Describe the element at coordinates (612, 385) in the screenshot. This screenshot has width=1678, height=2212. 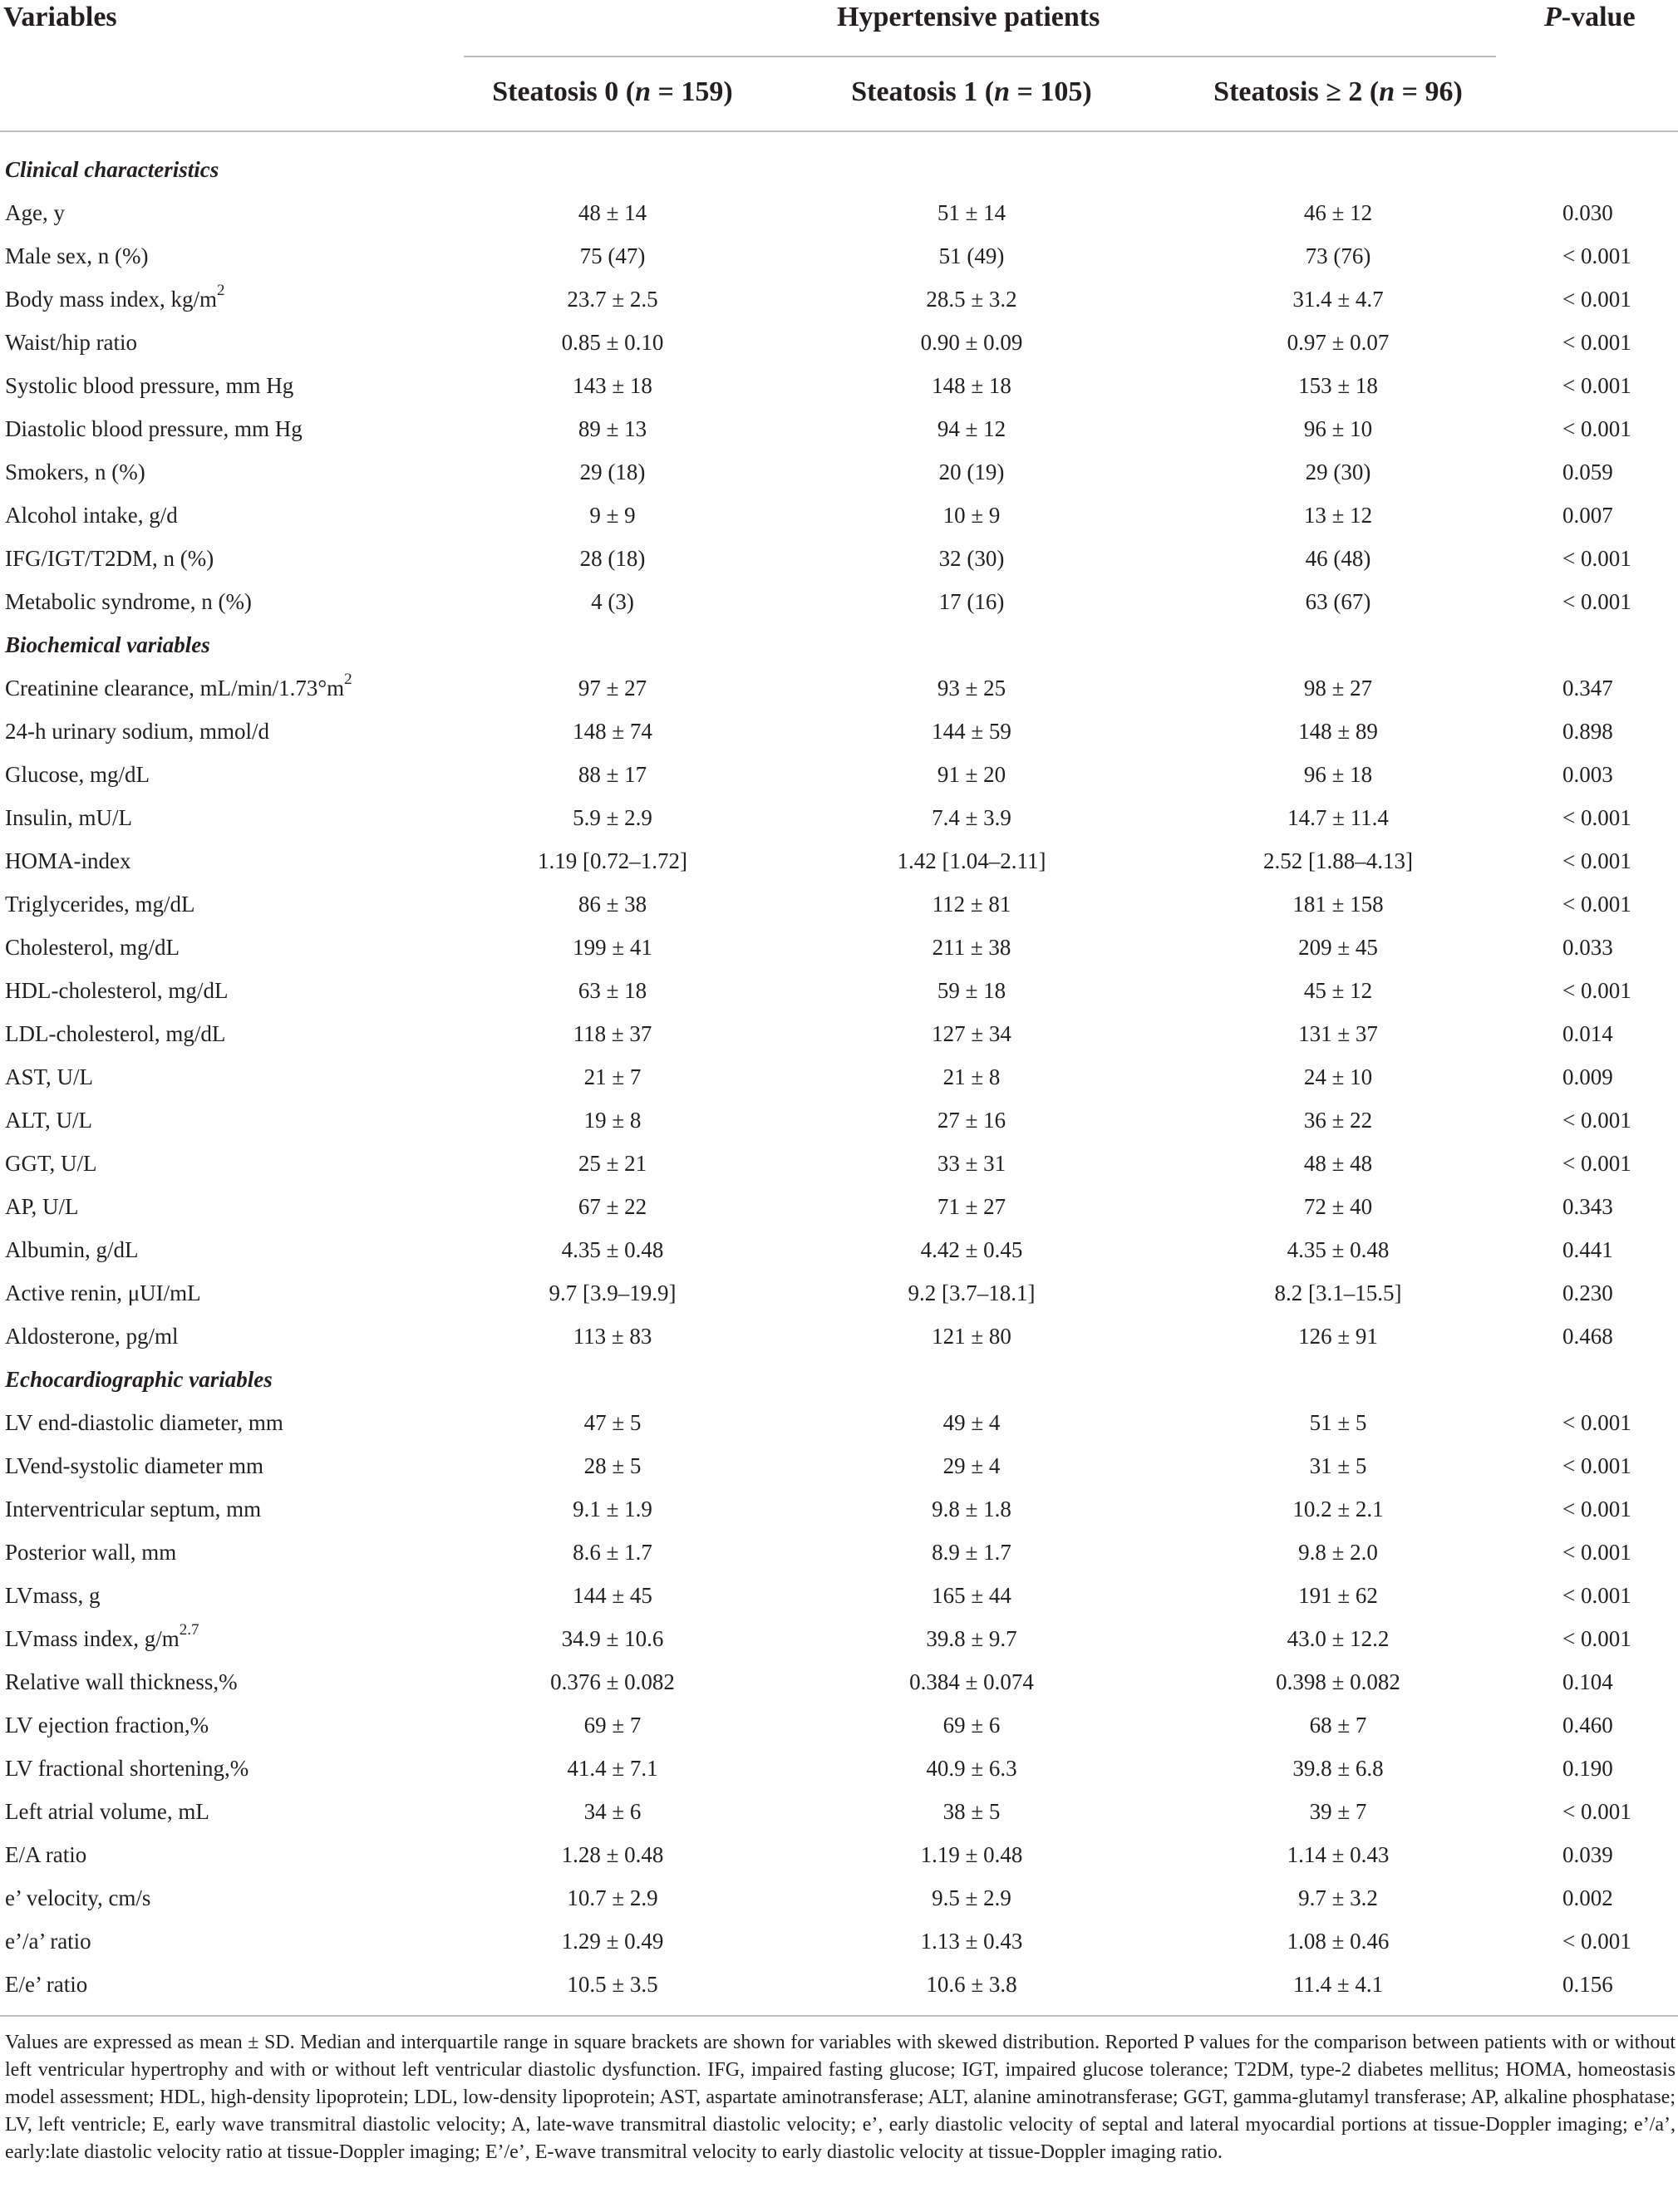
I see `value-steatosis-0: 143 ± 18` at that location.